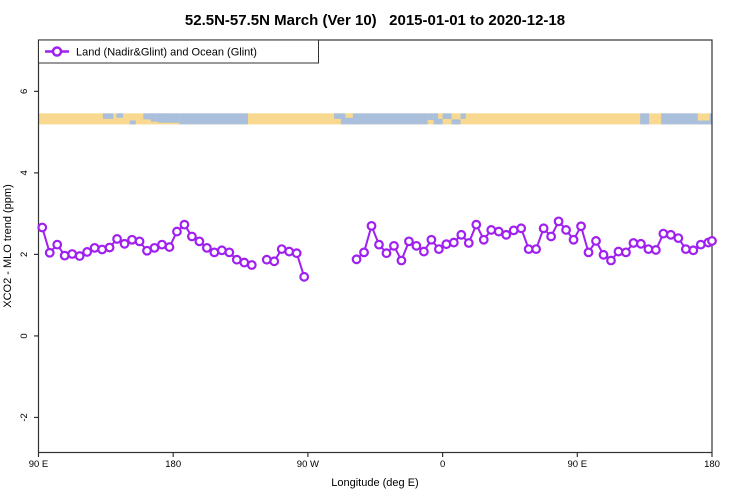  Describe the element at coordinates (8, 245) in the screenshot. I see `y-axis-title: XCO2 - MLO trend (ppm)` at that location.